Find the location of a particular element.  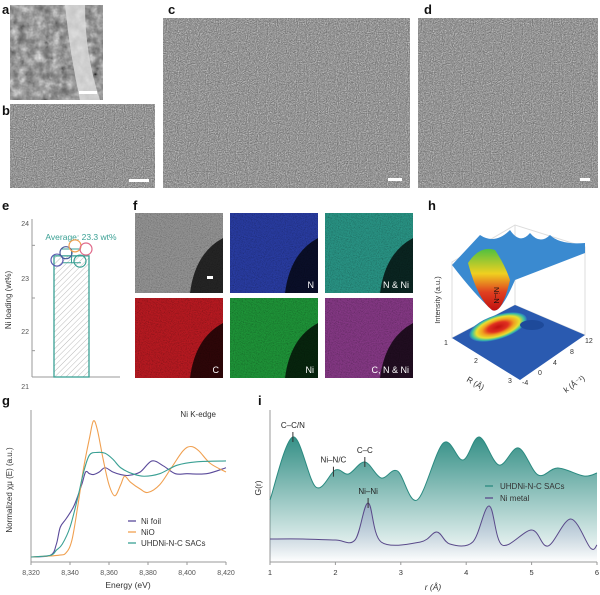

x-tick-label: 8,400 is located at coordinates (187, 573).